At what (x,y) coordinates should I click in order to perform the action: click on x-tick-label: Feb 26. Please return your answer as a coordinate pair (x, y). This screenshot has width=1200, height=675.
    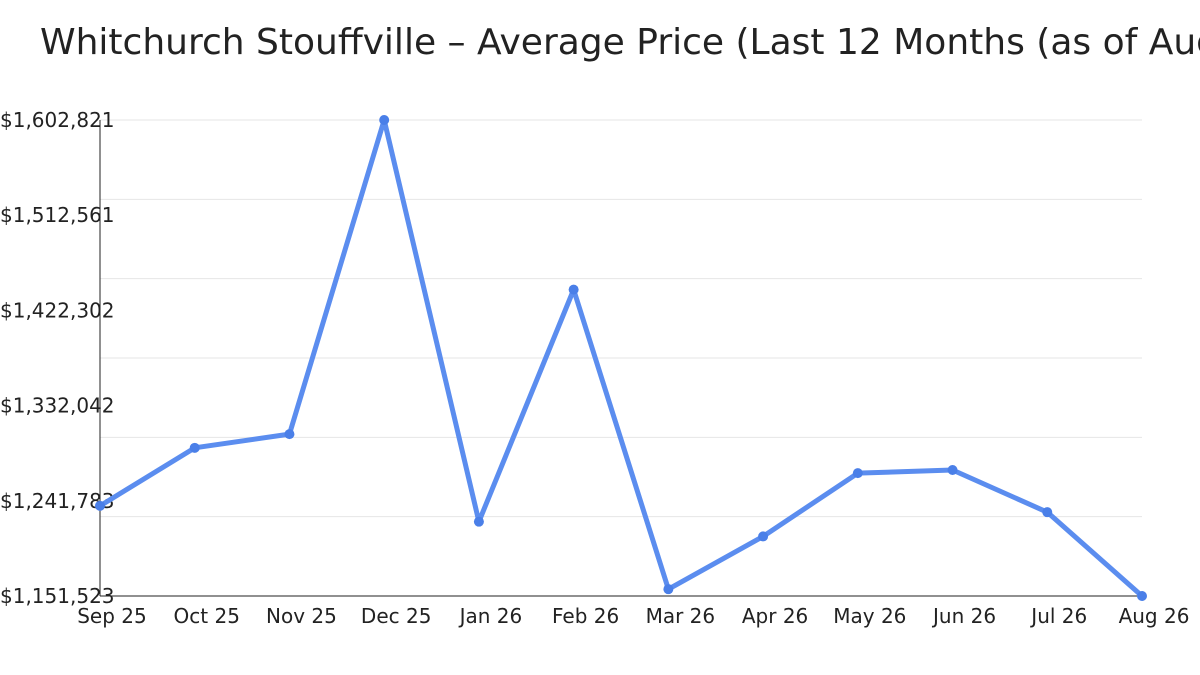
    Looking at the image, I should click on (585, 616).